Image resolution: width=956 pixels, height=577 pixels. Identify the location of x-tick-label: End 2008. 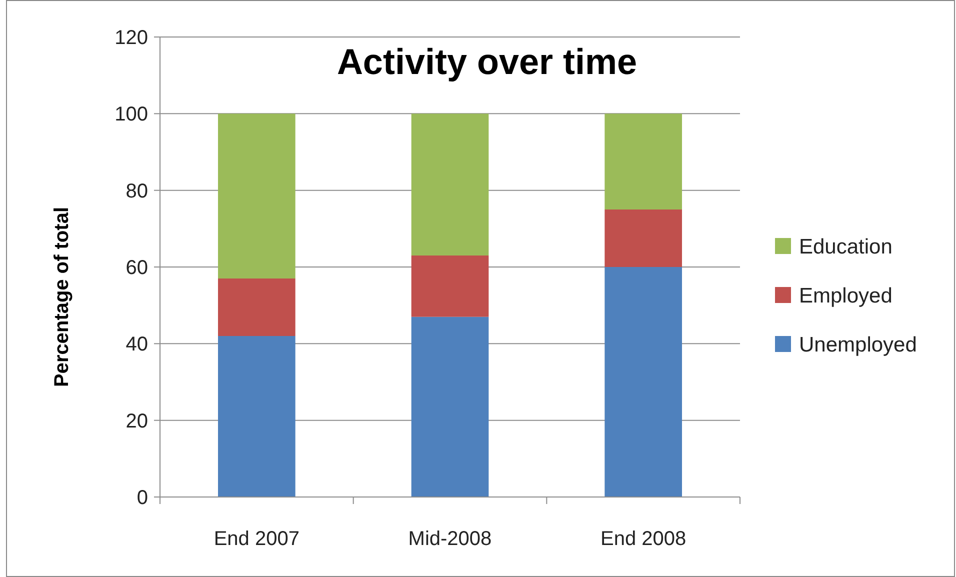
(643, 539).